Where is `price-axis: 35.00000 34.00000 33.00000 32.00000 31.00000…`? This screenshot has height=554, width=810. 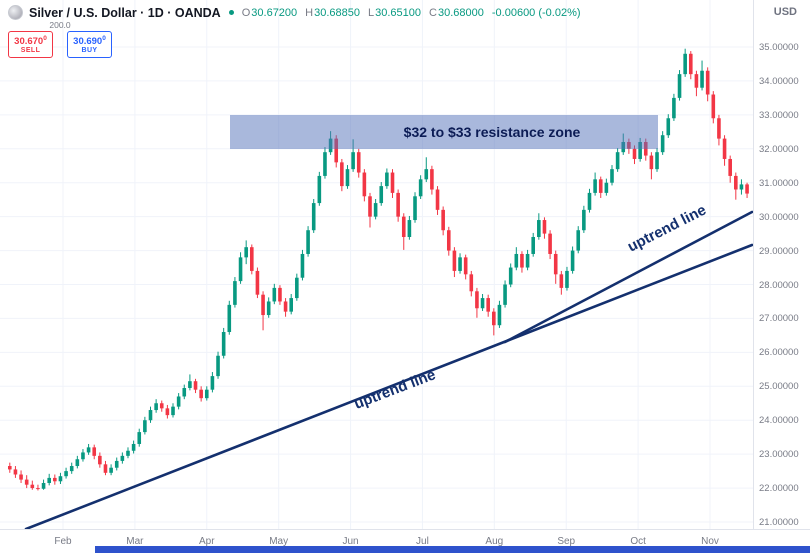
price-axis: 35.00000 34.00000 33.00000 32.00000 31.00000… is located at coordinates (781, 264).